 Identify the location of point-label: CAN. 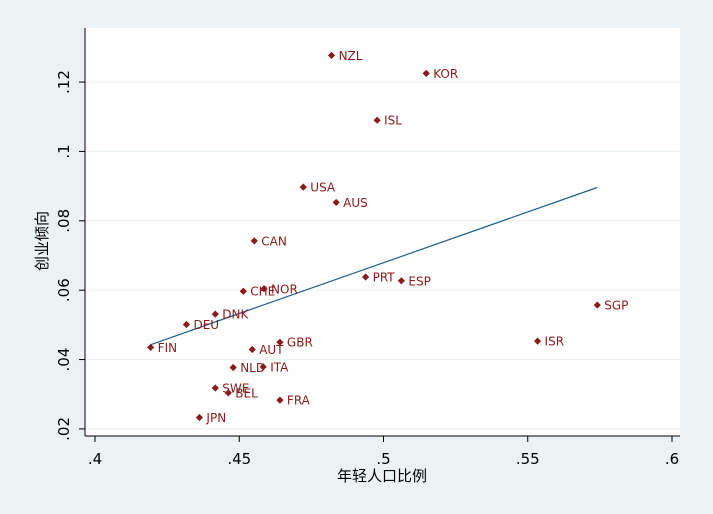
(274, 241).